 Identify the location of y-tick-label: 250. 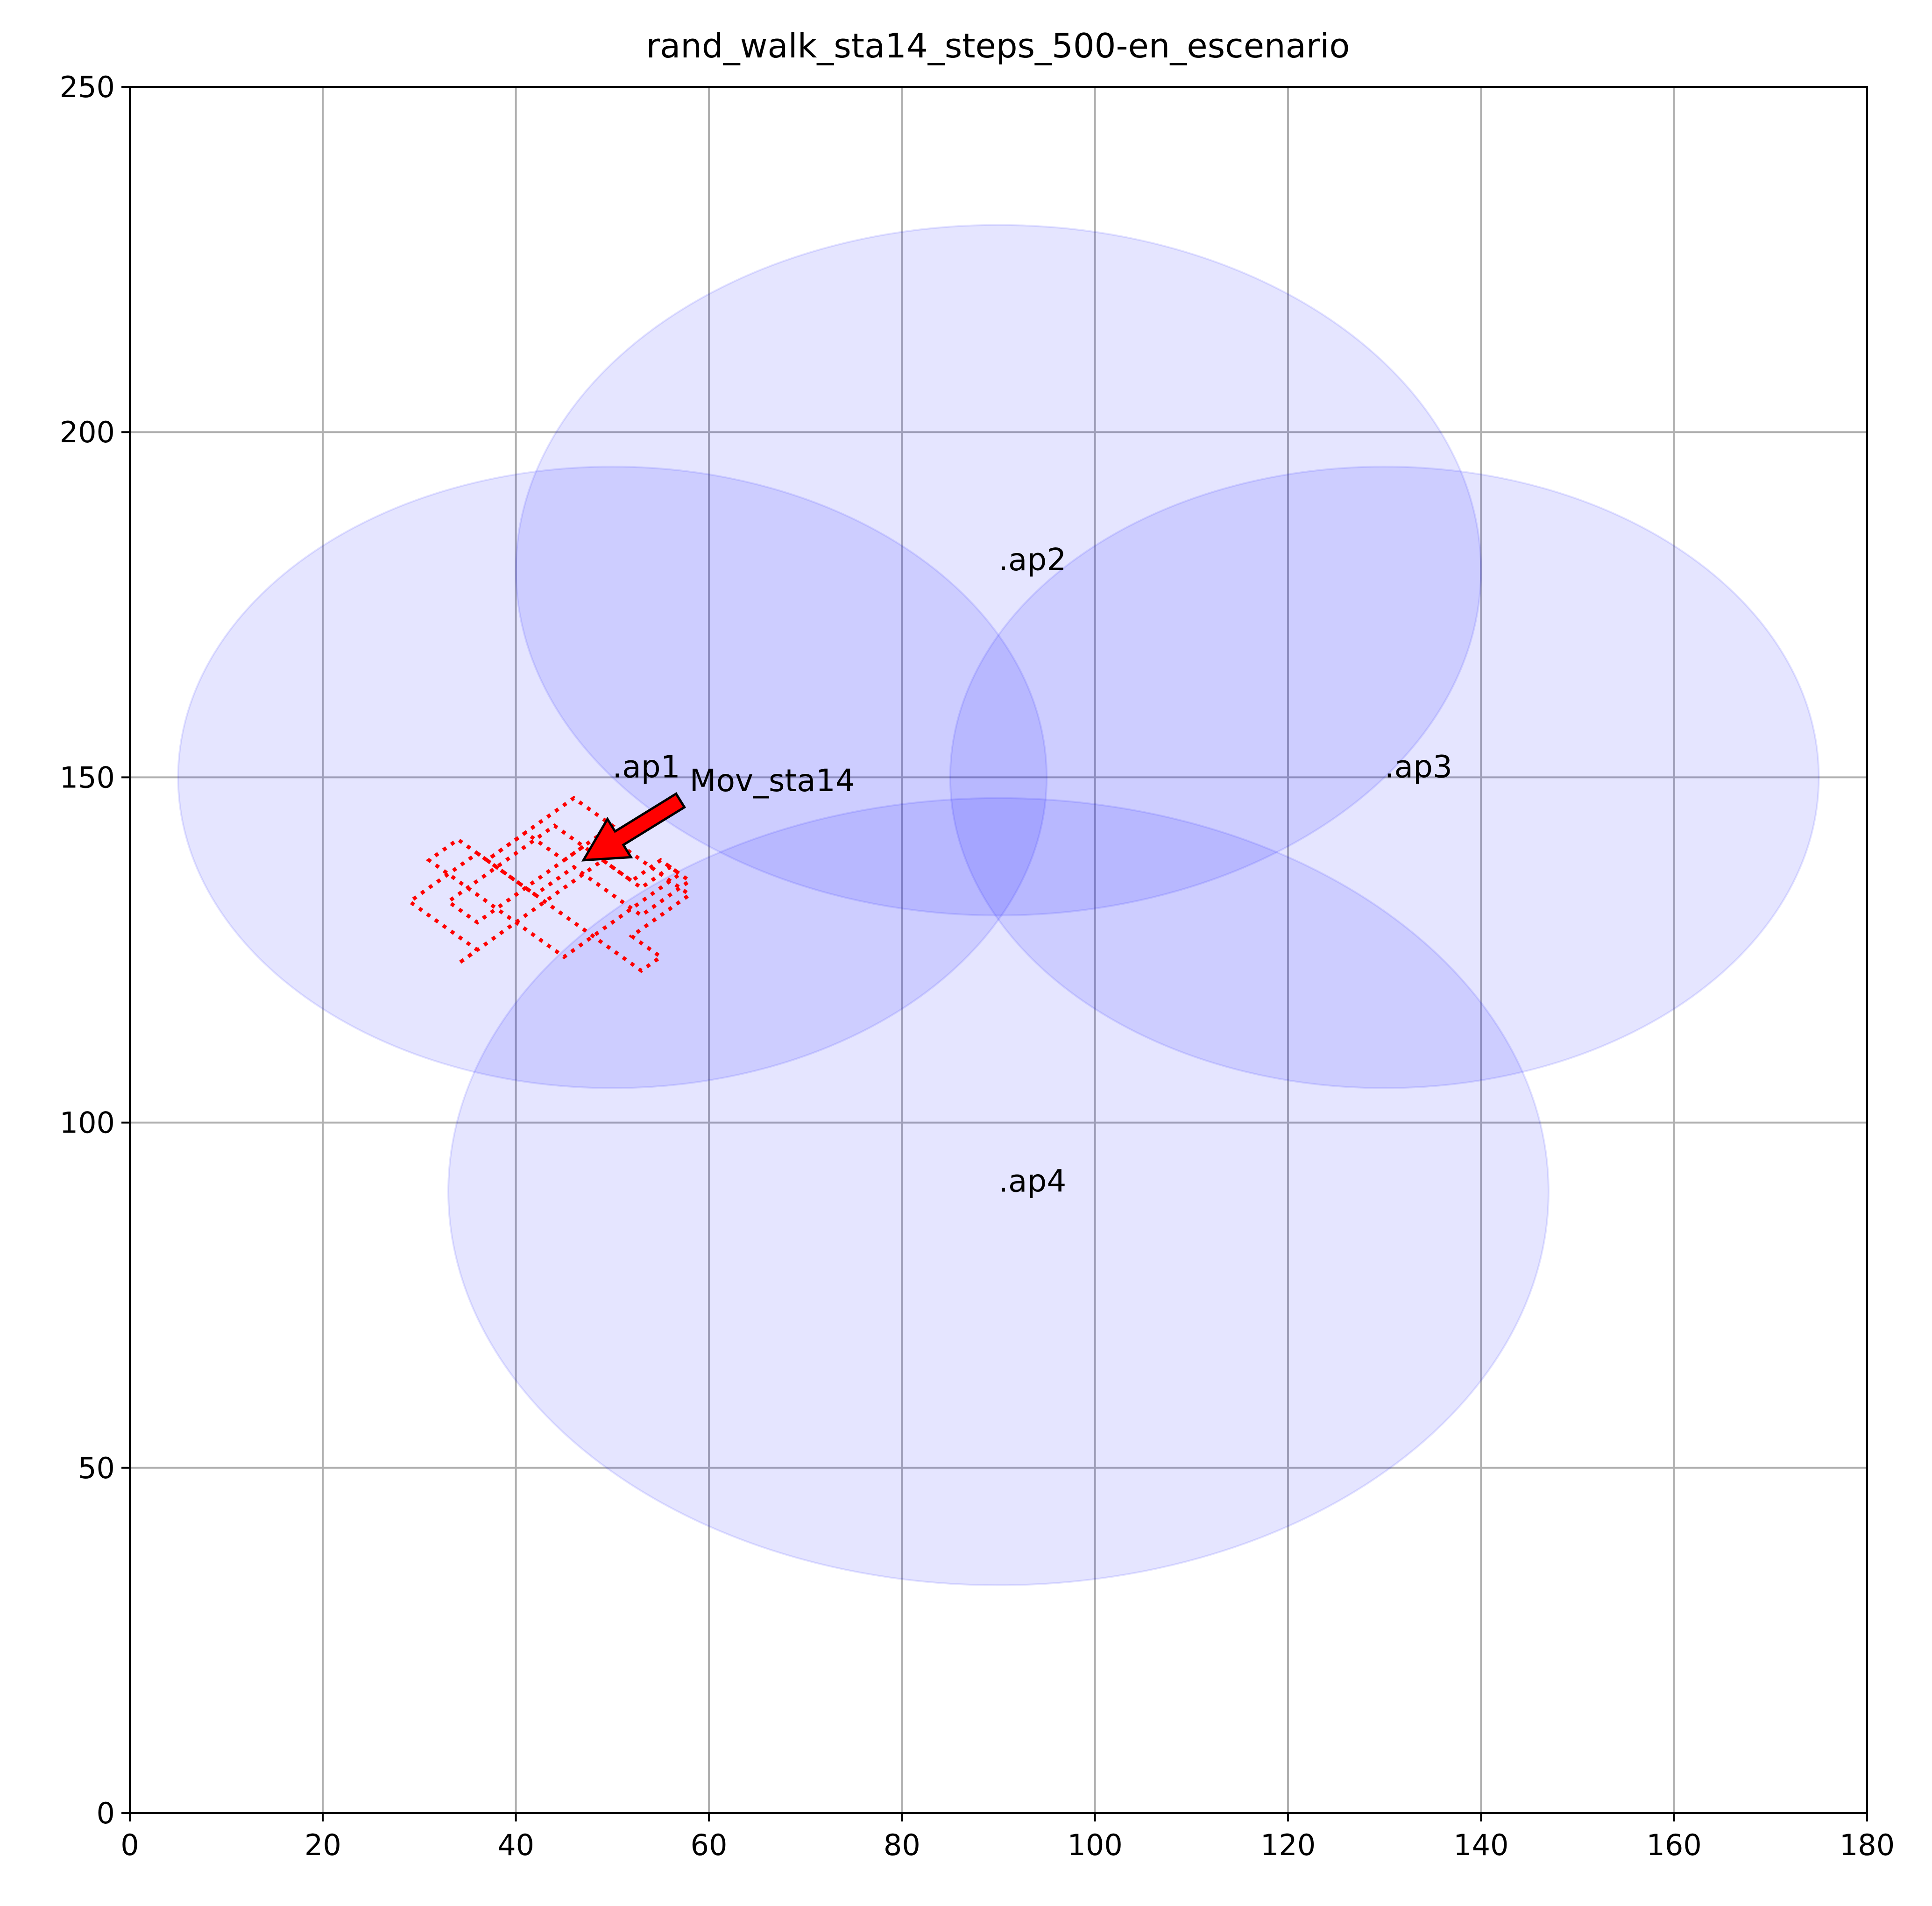
(87, 87).